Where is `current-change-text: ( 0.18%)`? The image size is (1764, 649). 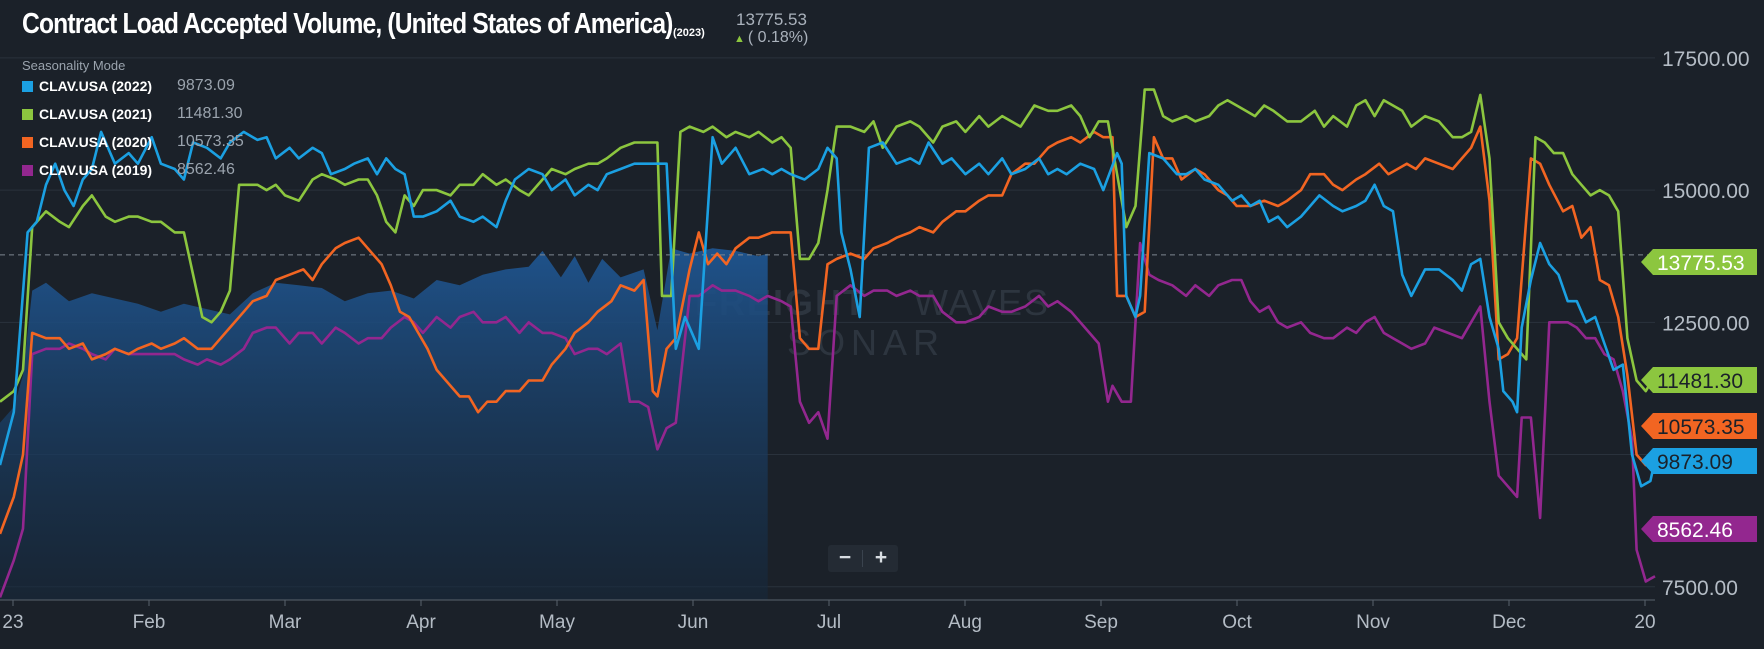 current-change-text: ( 0.18%) is located at coordinates (778, 37).